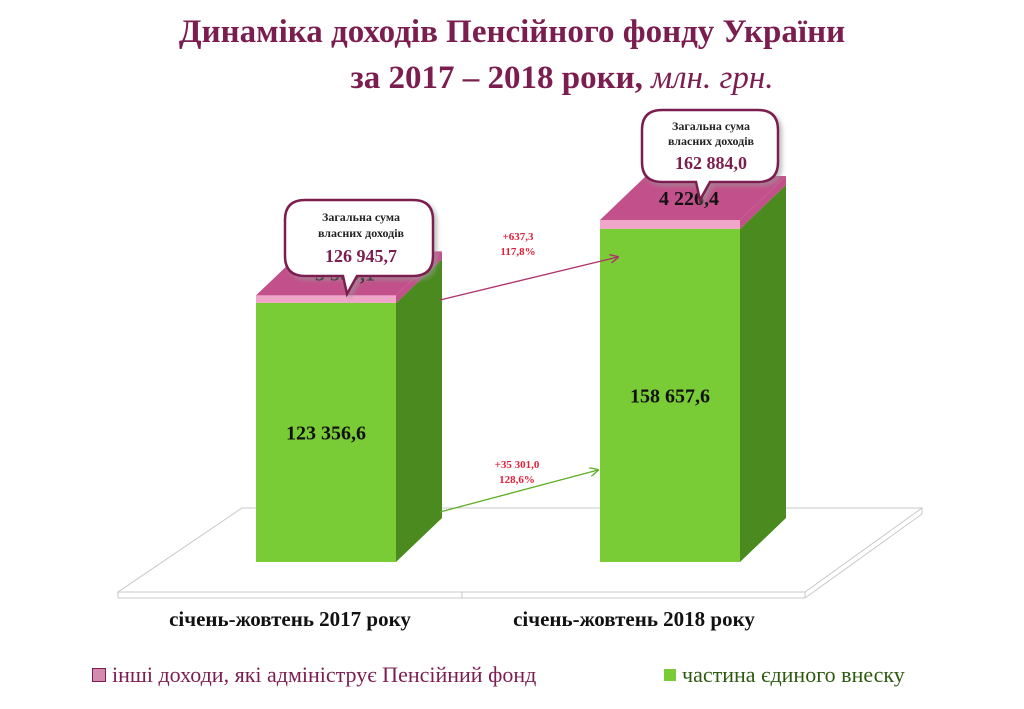  What do you see at coordinates (517, 252) in the screenshot?
I see `change-percent-other: 117,8%` at bounding box center [517, 252].